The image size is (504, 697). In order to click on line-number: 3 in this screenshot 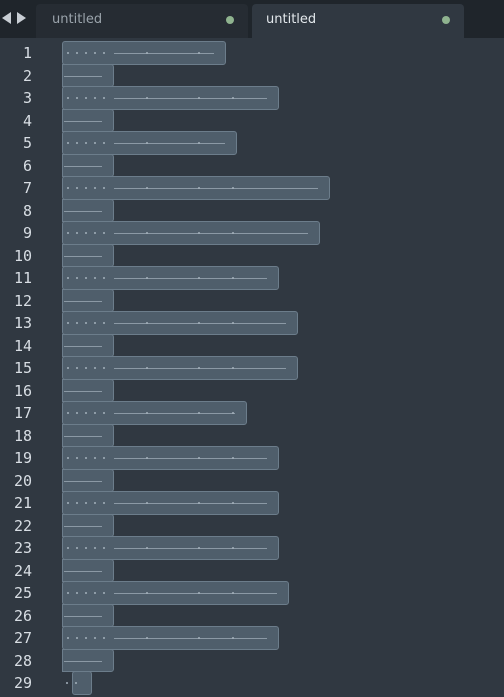, I will do `click(27, 98)`.